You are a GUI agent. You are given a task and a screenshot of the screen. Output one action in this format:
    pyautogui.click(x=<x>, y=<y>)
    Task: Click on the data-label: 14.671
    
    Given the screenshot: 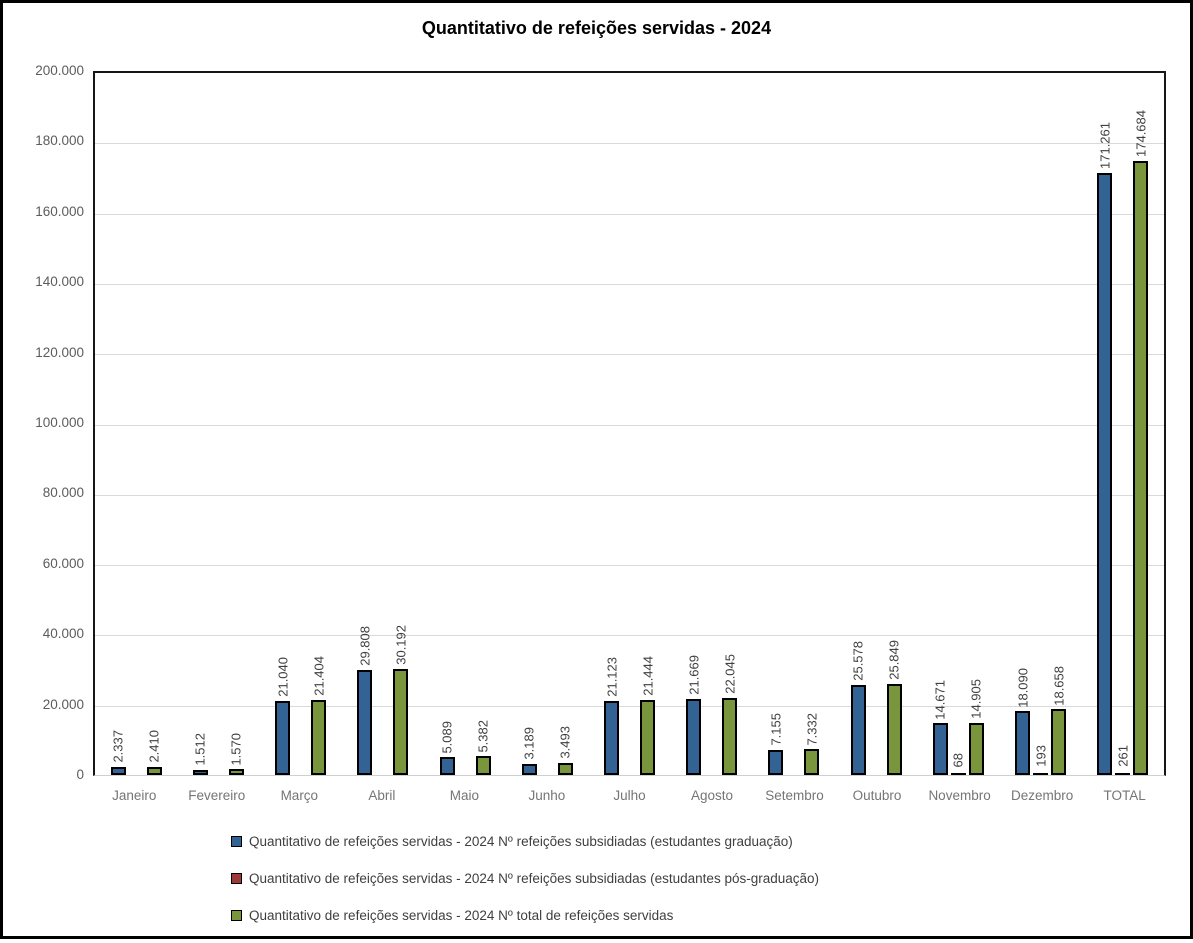 What is the action you would take?
    pyautogui.click(x=940, y=699)
    